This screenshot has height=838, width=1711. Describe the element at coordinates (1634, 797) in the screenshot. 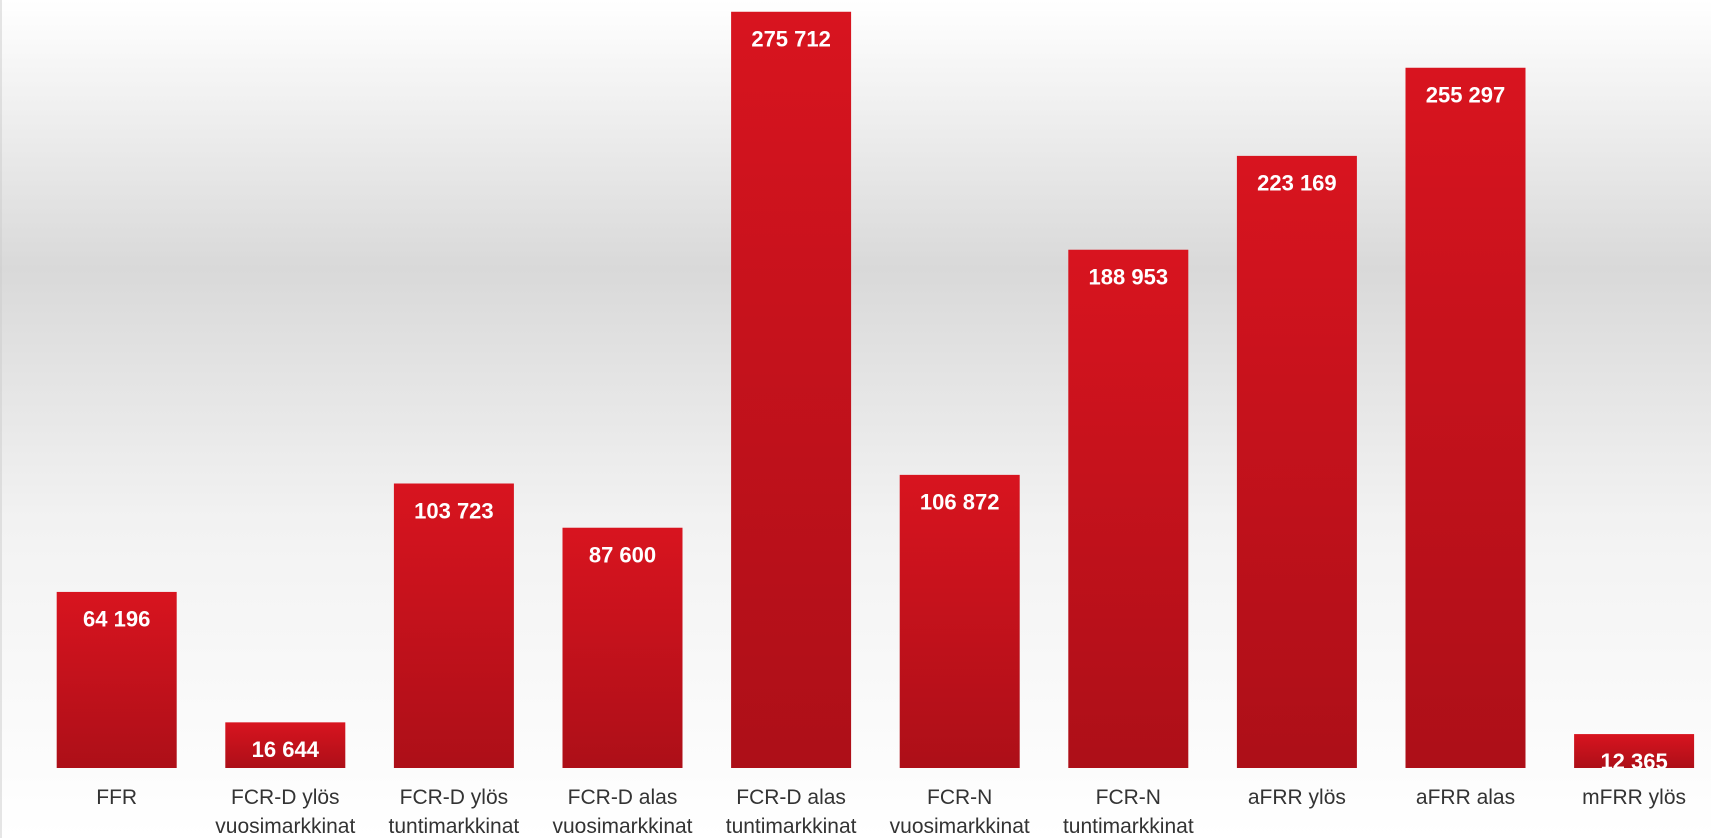

I see `x-tick-label: mFRR ylös` at that location.